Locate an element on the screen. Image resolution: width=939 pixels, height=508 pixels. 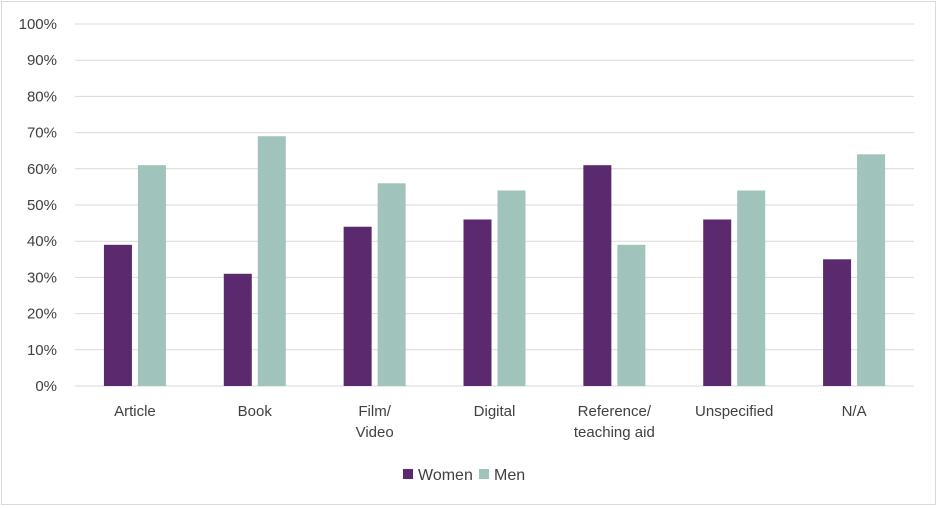
y-tick-label: 100% is located at coordinates (38, 24).